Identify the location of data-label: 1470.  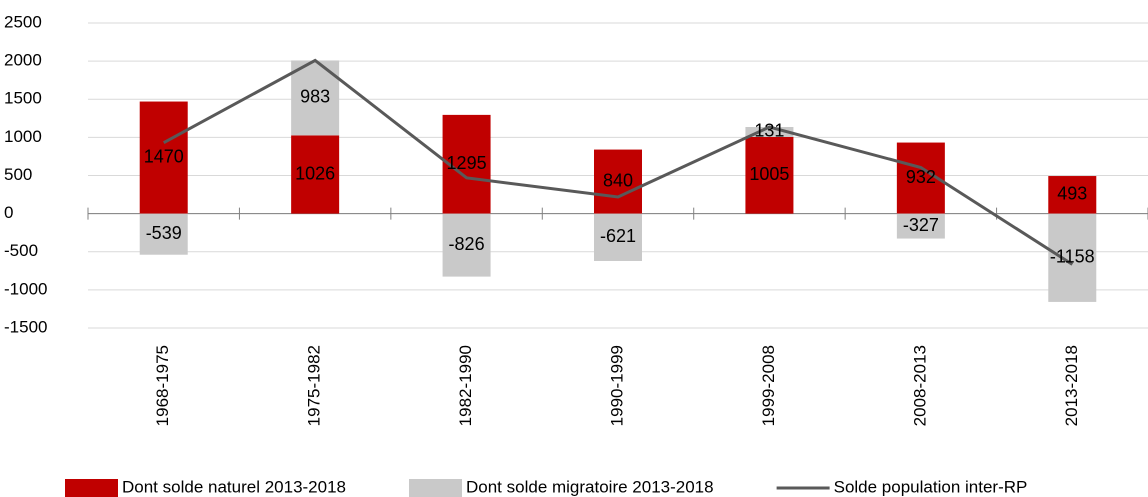
(164, 156).